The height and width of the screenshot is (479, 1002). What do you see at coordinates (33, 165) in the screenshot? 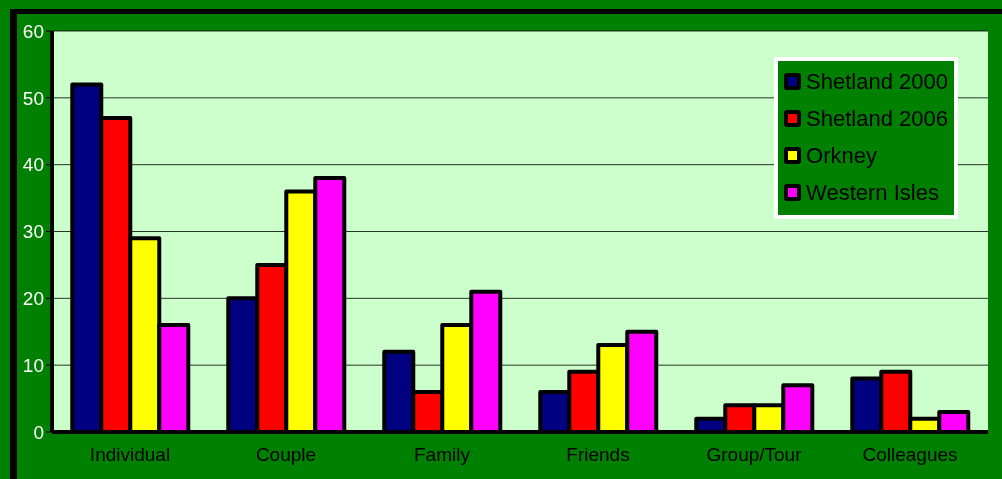
I see `y-tick-label: 40` at bounding box center [33, 165].